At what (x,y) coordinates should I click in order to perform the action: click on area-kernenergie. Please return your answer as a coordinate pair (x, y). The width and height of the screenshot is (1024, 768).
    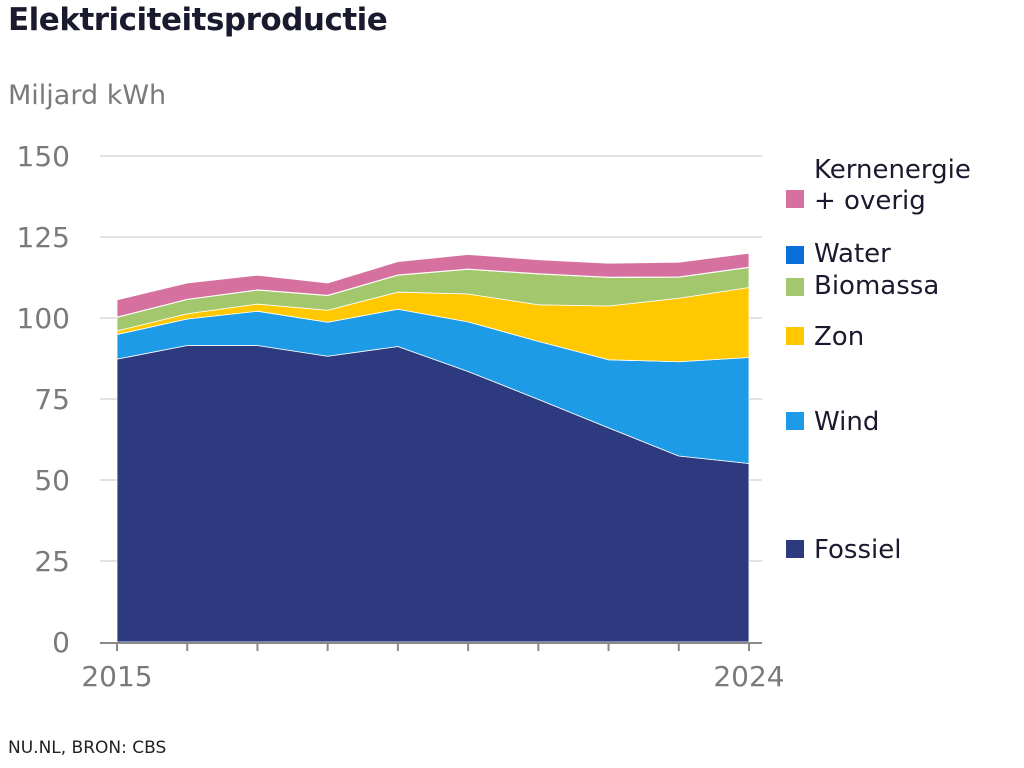
    Looking at the image, I should click on (433, 285).